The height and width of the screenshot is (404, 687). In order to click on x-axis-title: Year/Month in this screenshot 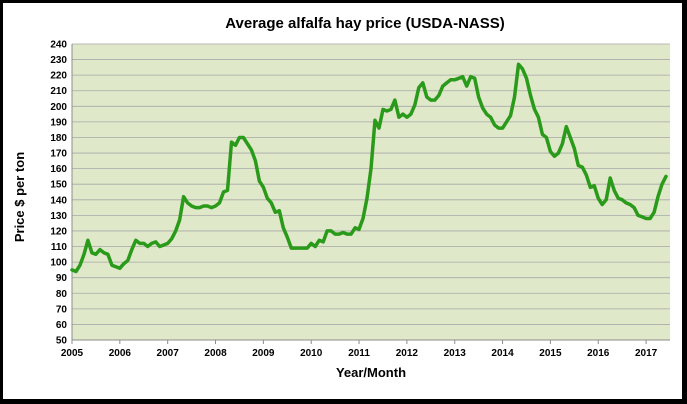, I will do `click(371, 372)`.